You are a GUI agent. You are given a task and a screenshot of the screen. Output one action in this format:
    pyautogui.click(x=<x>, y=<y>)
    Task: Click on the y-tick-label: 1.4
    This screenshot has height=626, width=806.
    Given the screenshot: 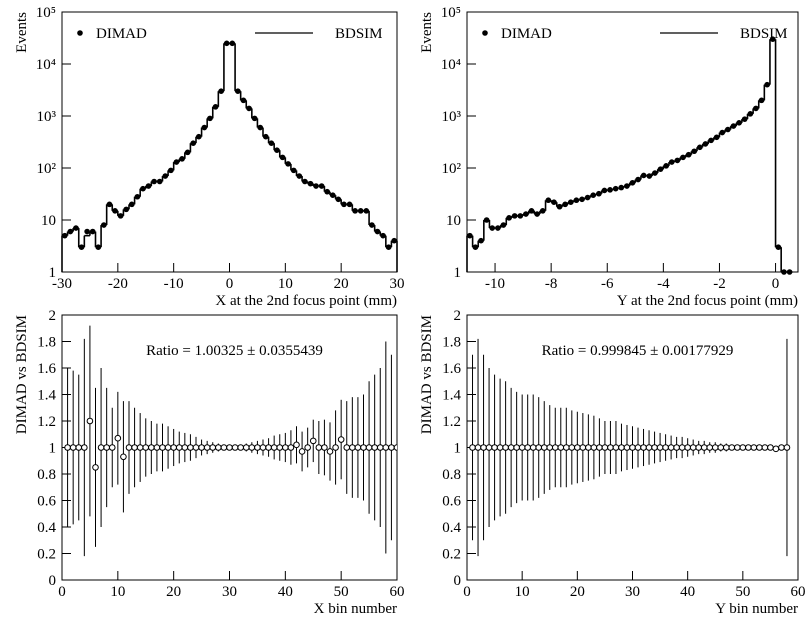 What is the action you would take?
    pyautogui.click(x=451, y=396)
    